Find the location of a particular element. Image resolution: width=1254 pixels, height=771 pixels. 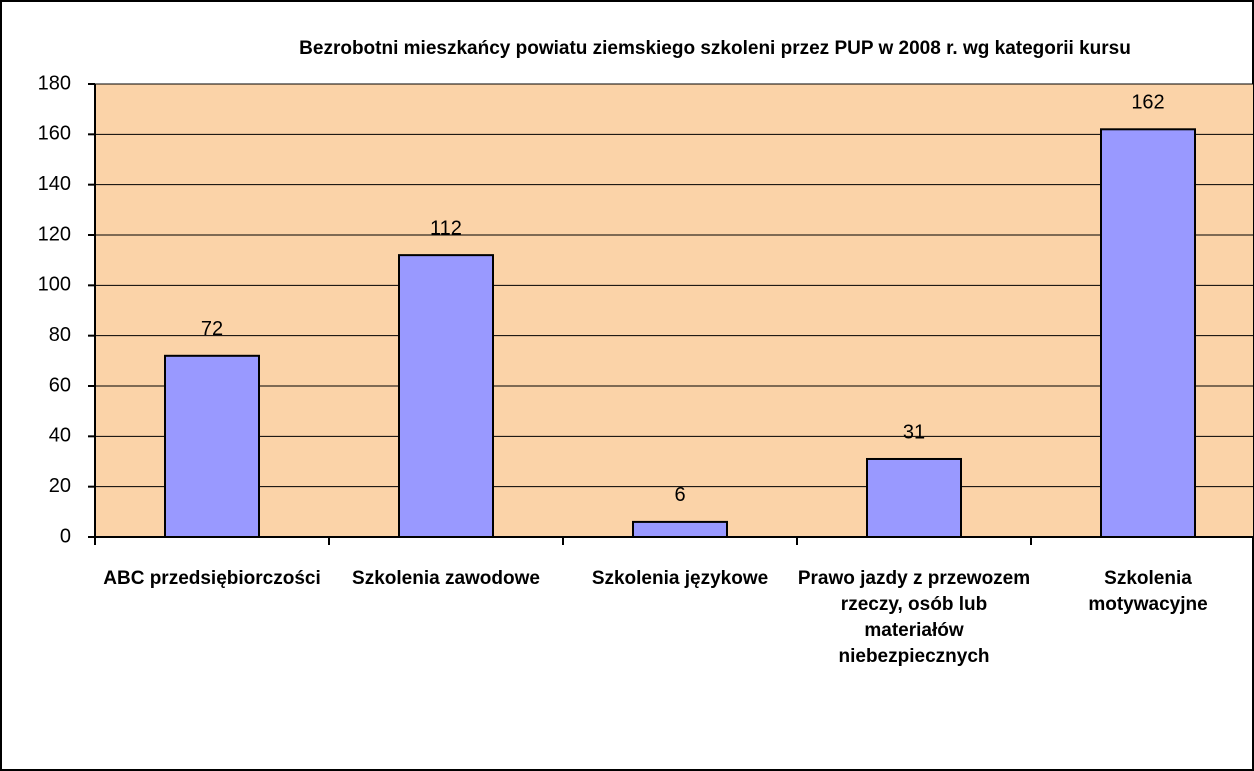

y-tick-label: 140 is located at coordinates (54, 184).